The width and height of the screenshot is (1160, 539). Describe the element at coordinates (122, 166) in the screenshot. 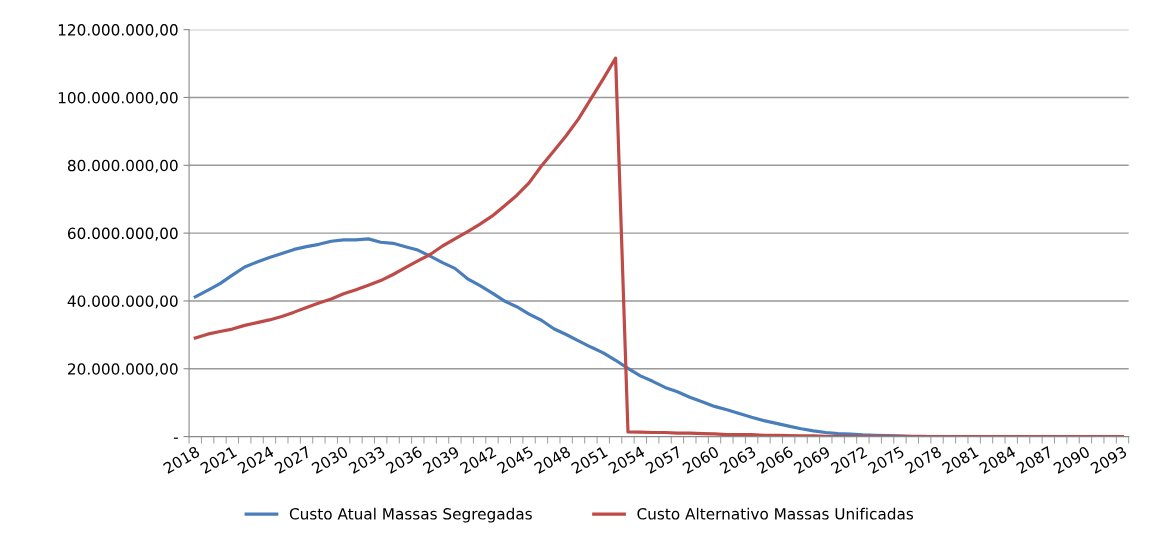

I see `y-tick-label: 80.000.000,00` at that location.